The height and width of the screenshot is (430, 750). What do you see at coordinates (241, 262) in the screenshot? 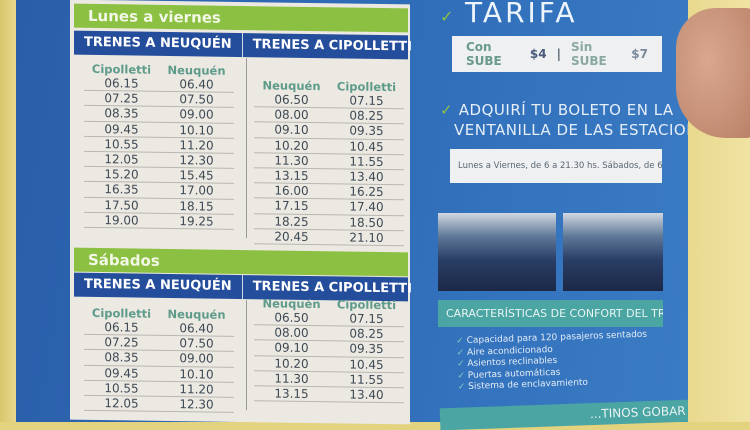
I see `saturday-title: Sábados` at bounding box center [241, 262].